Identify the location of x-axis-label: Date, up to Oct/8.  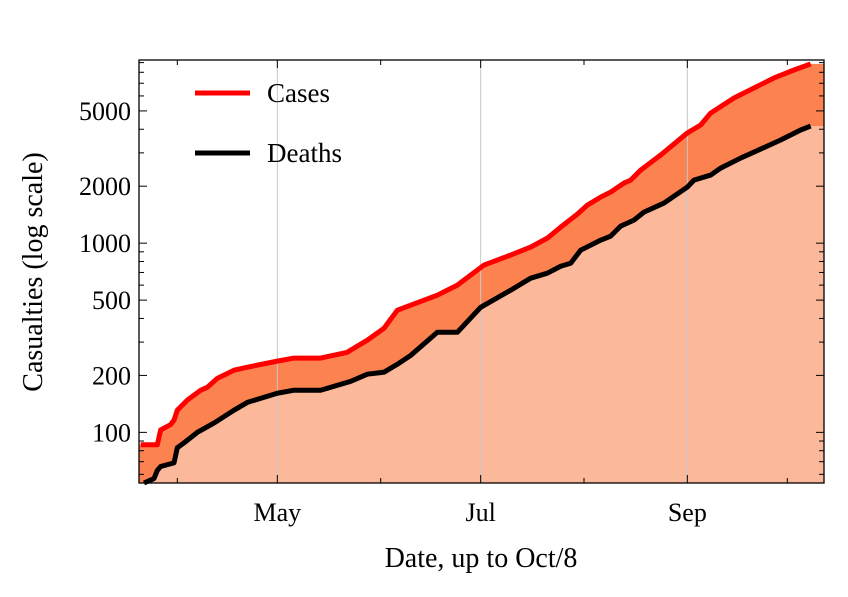
(481, 558).